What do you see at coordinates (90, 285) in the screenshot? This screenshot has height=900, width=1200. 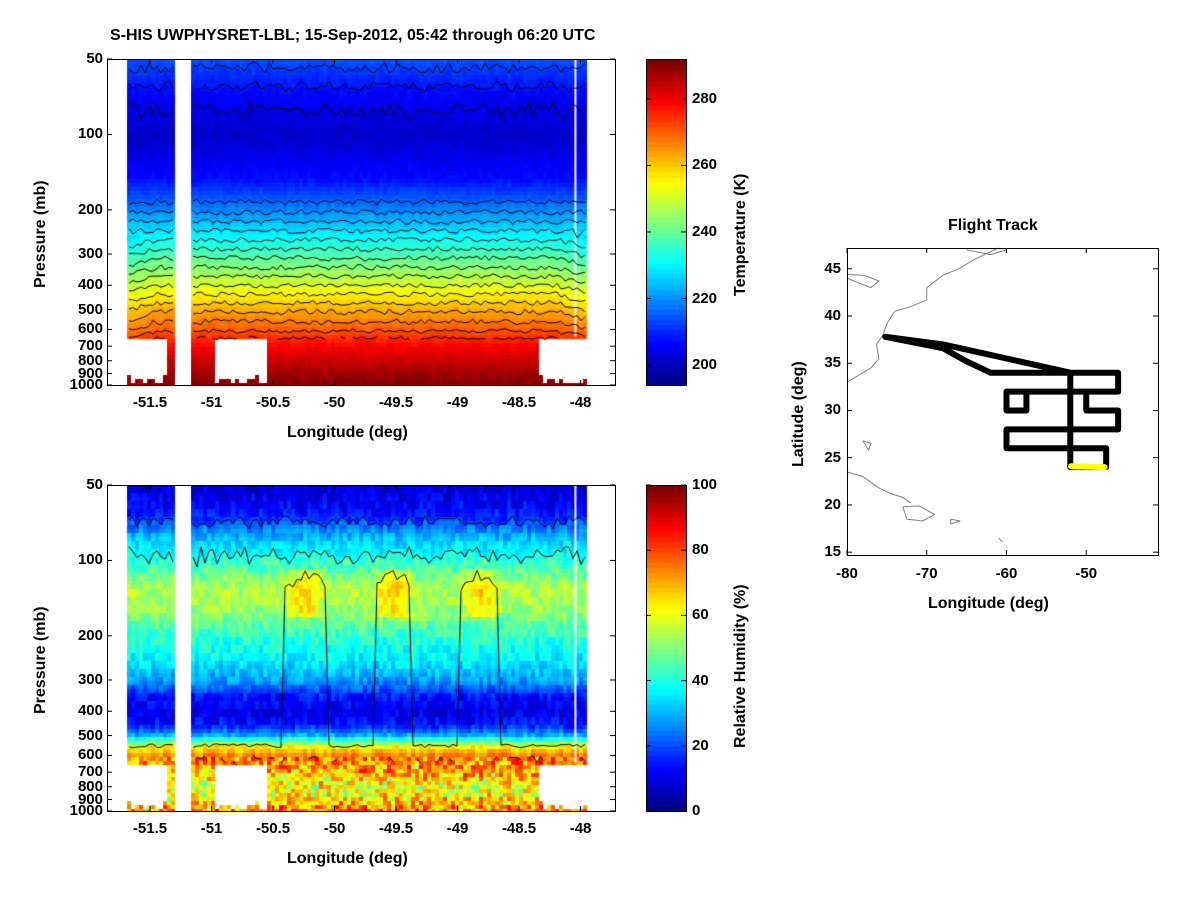 I see `temp-ytick-label: 400` at bounding box center [90, 285].